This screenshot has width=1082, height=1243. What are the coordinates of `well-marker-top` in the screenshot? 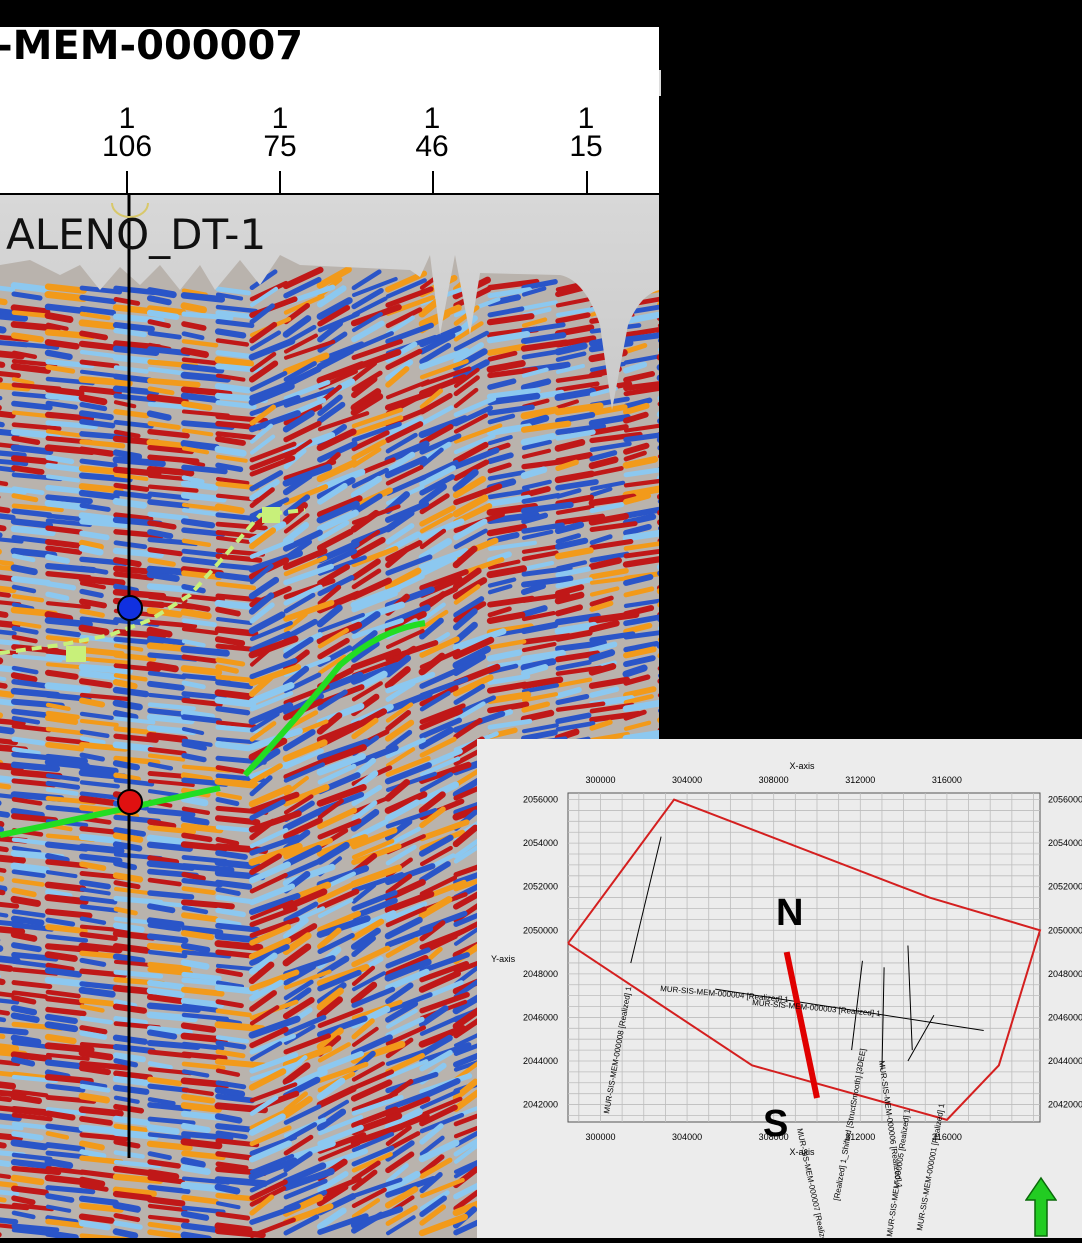 It's located at (130, 608).